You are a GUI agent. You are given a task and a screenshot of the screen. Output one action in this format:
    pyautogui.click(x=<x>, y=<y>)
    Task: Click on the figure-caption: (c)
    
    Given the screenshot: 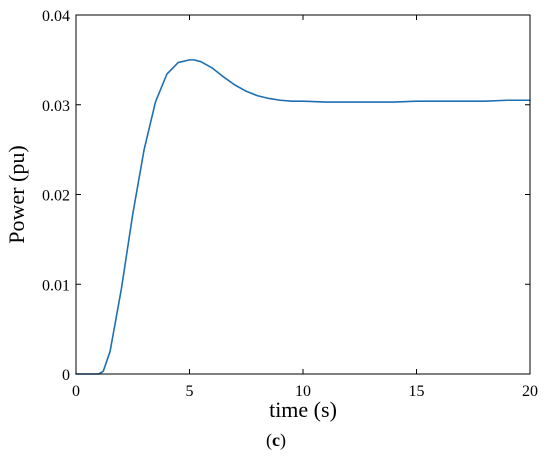 What is the action you would take?
    pyautogui.click(x=276, y=440)
    